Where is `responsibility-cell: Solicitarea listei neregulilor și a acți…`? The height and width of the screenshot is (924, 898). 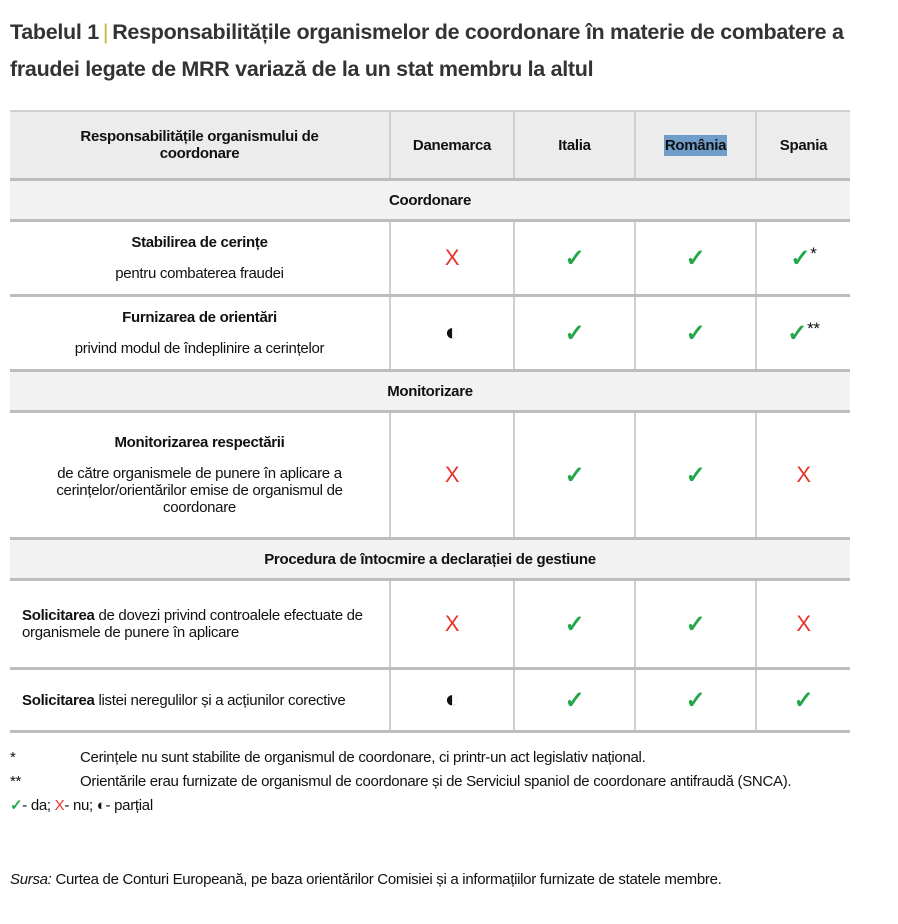
responsibility-cell: Solicitarea listei neregulilor și a acți… is located at coordinates (200, 700).